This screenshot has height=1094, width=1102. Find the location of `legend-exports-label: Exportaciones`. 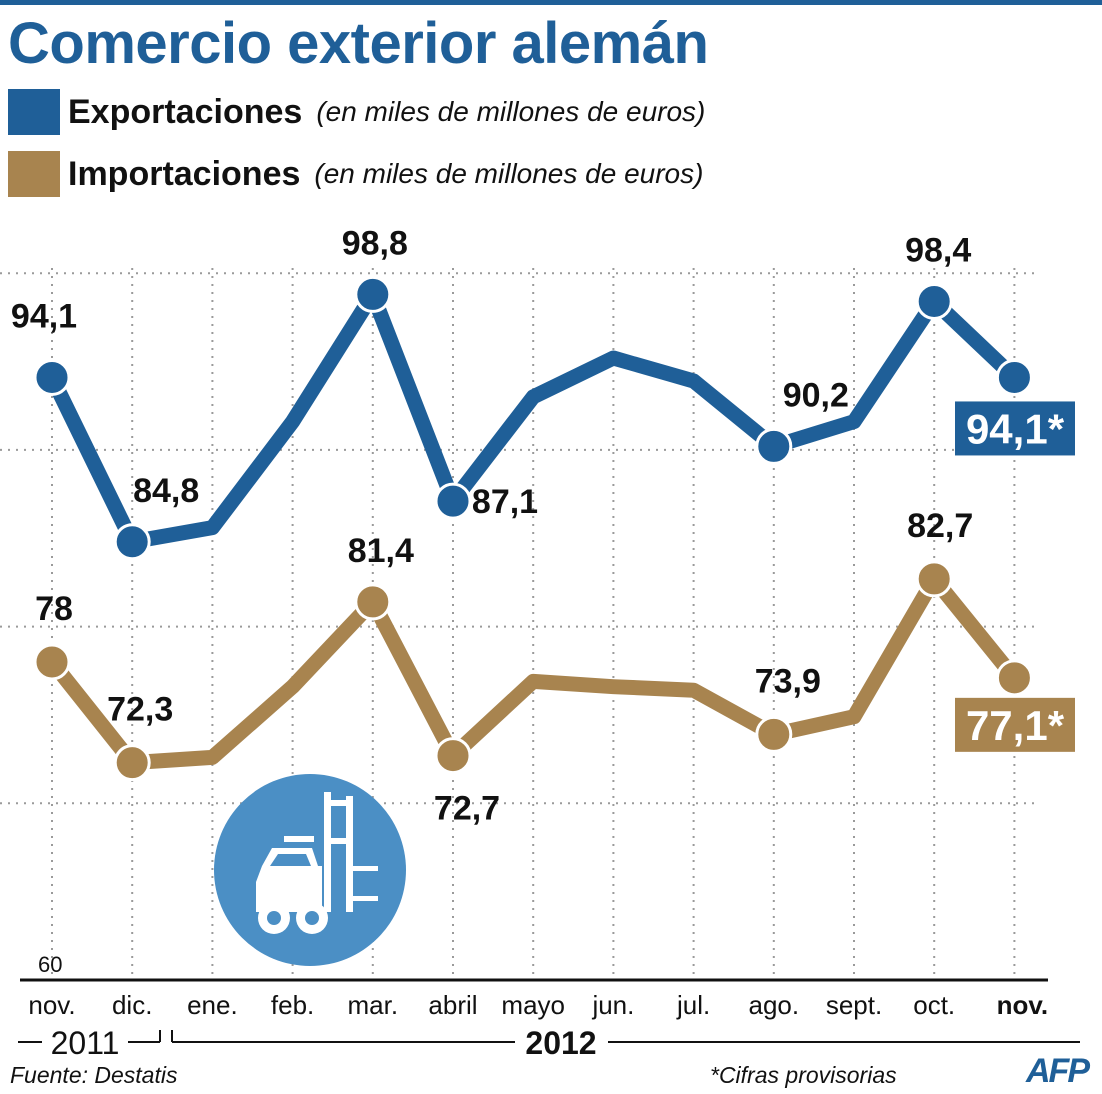

legend-exports-label: Exportaciones is located at coordinates (185, 111).